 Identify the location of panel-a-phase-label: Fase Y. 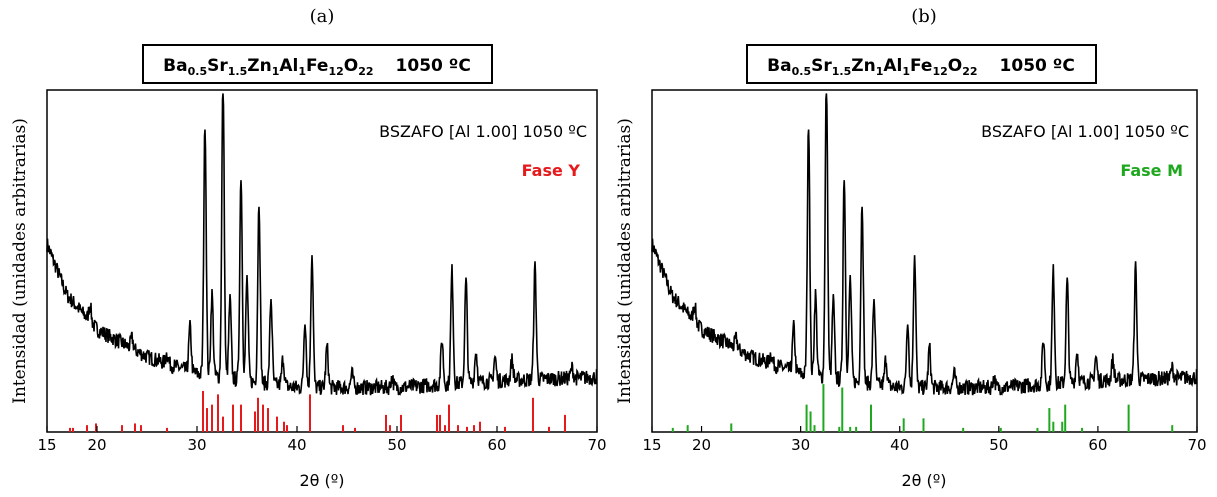
(551, 170).